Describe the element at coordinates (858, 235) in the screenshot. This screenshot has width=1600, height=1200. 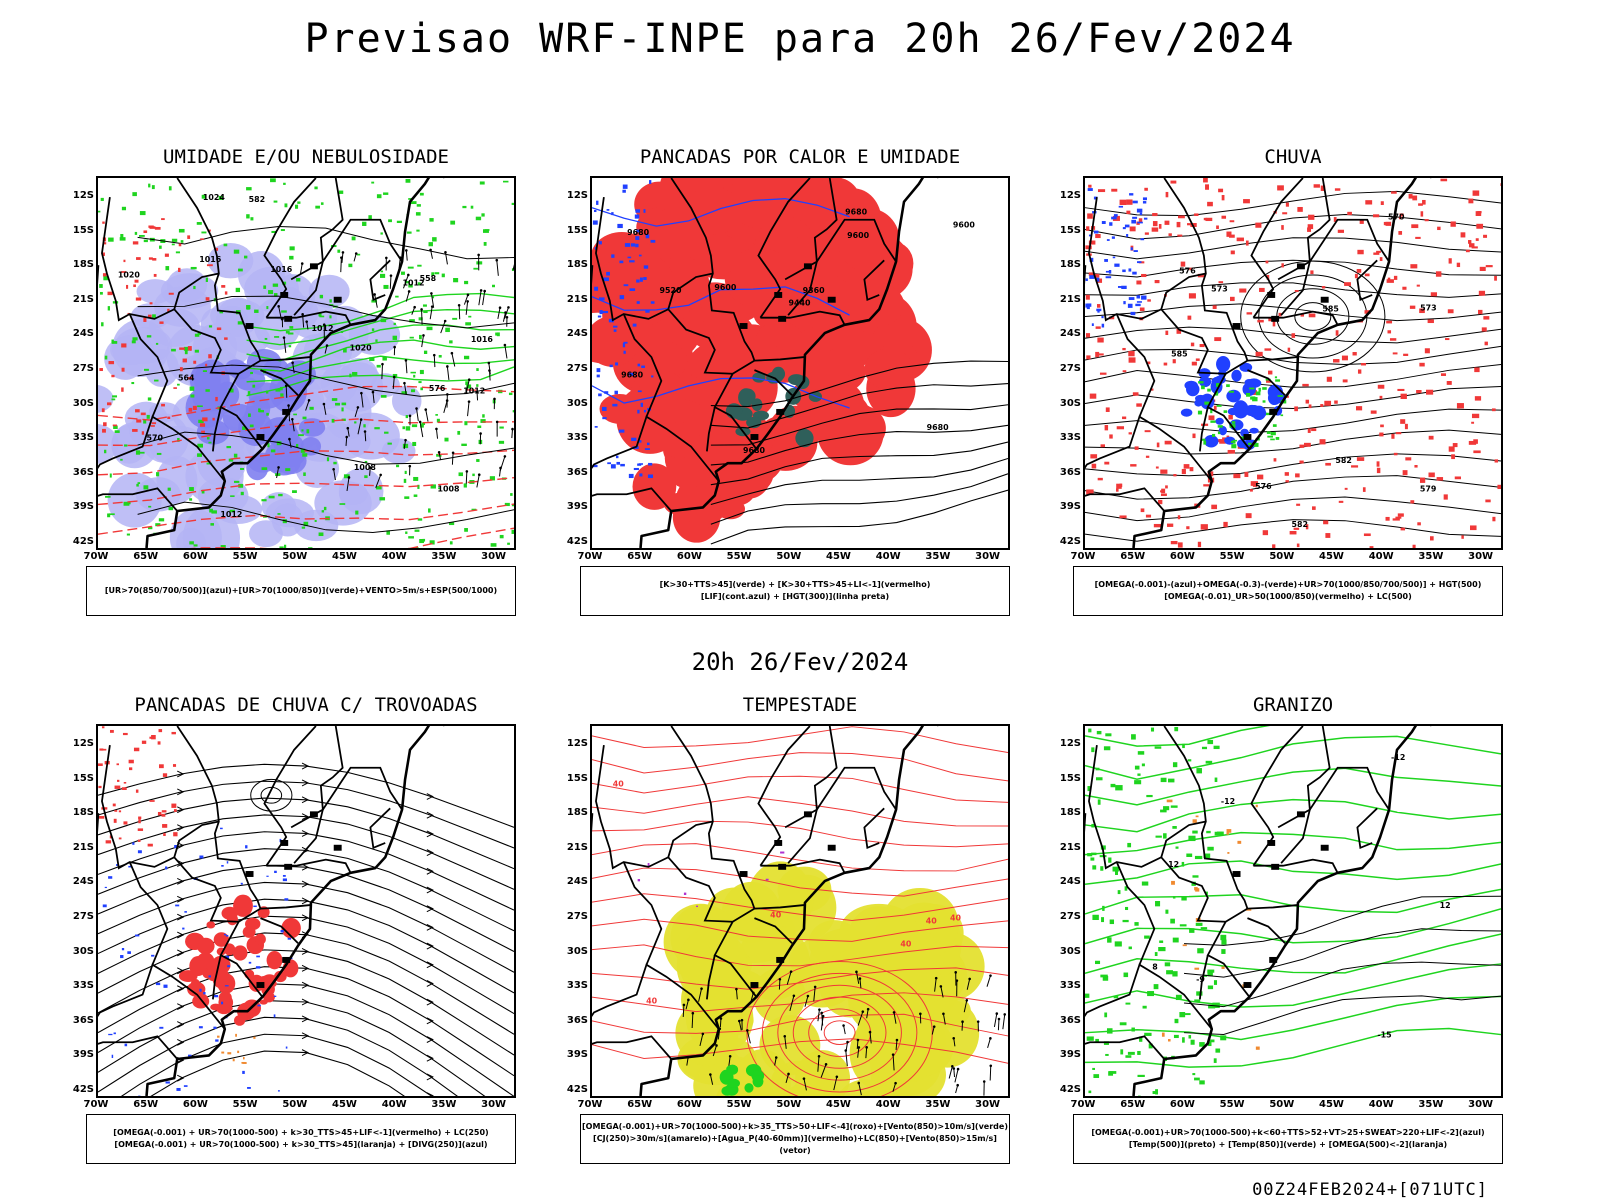
I see `svg-text: 9600` at that location.